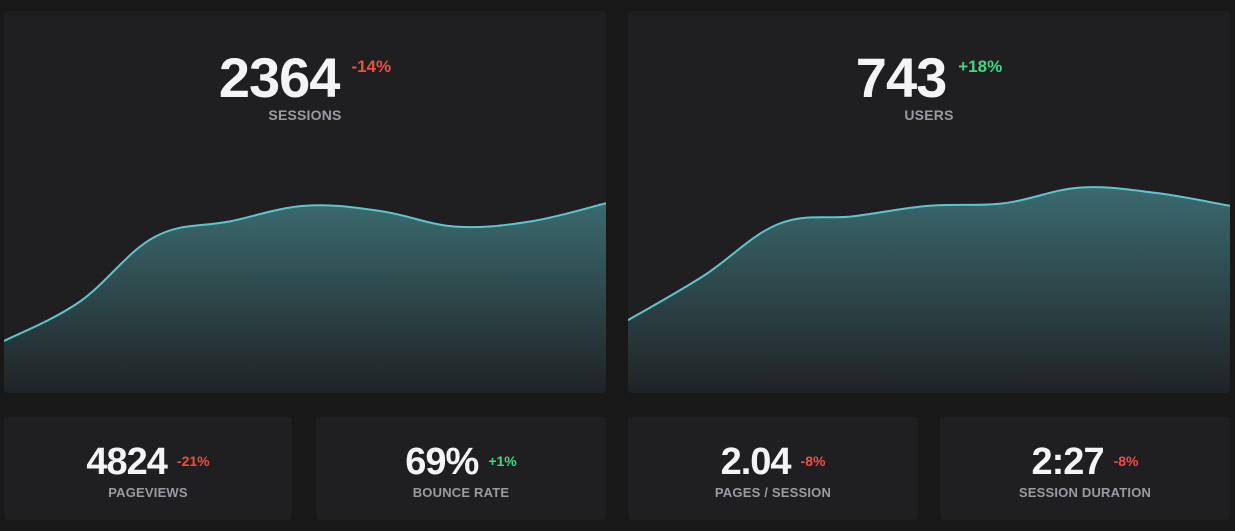  I want to click on session-duration-card: 2:27 -8% SESSION DURATION, so click(1085, 468).